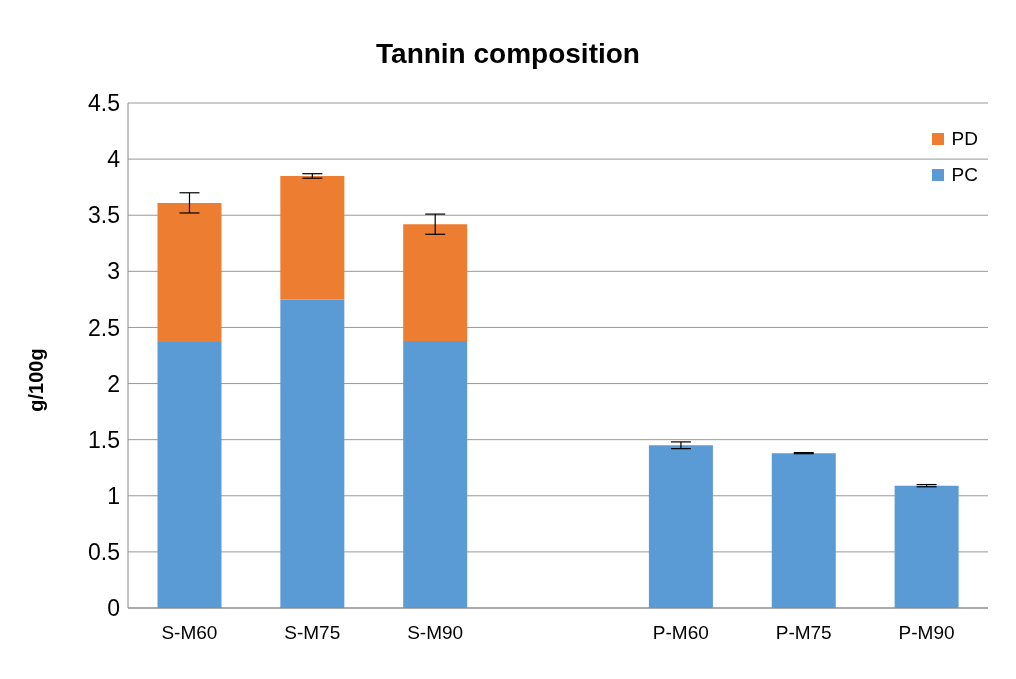 Image resolution: width=1016 pixels, height=679 pixels. Describe the element at coordinates (113, 608) in the screenshot. I see `y-tick-label: 0` at that location.